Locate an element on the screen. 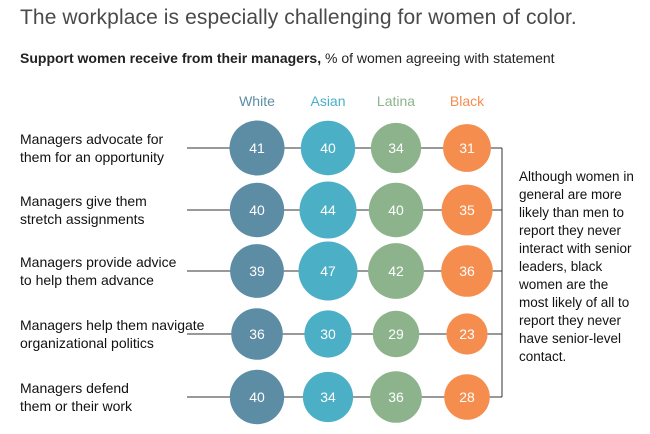  bubble-label-white-row-3: 39 is located at coordinates (257, 271).